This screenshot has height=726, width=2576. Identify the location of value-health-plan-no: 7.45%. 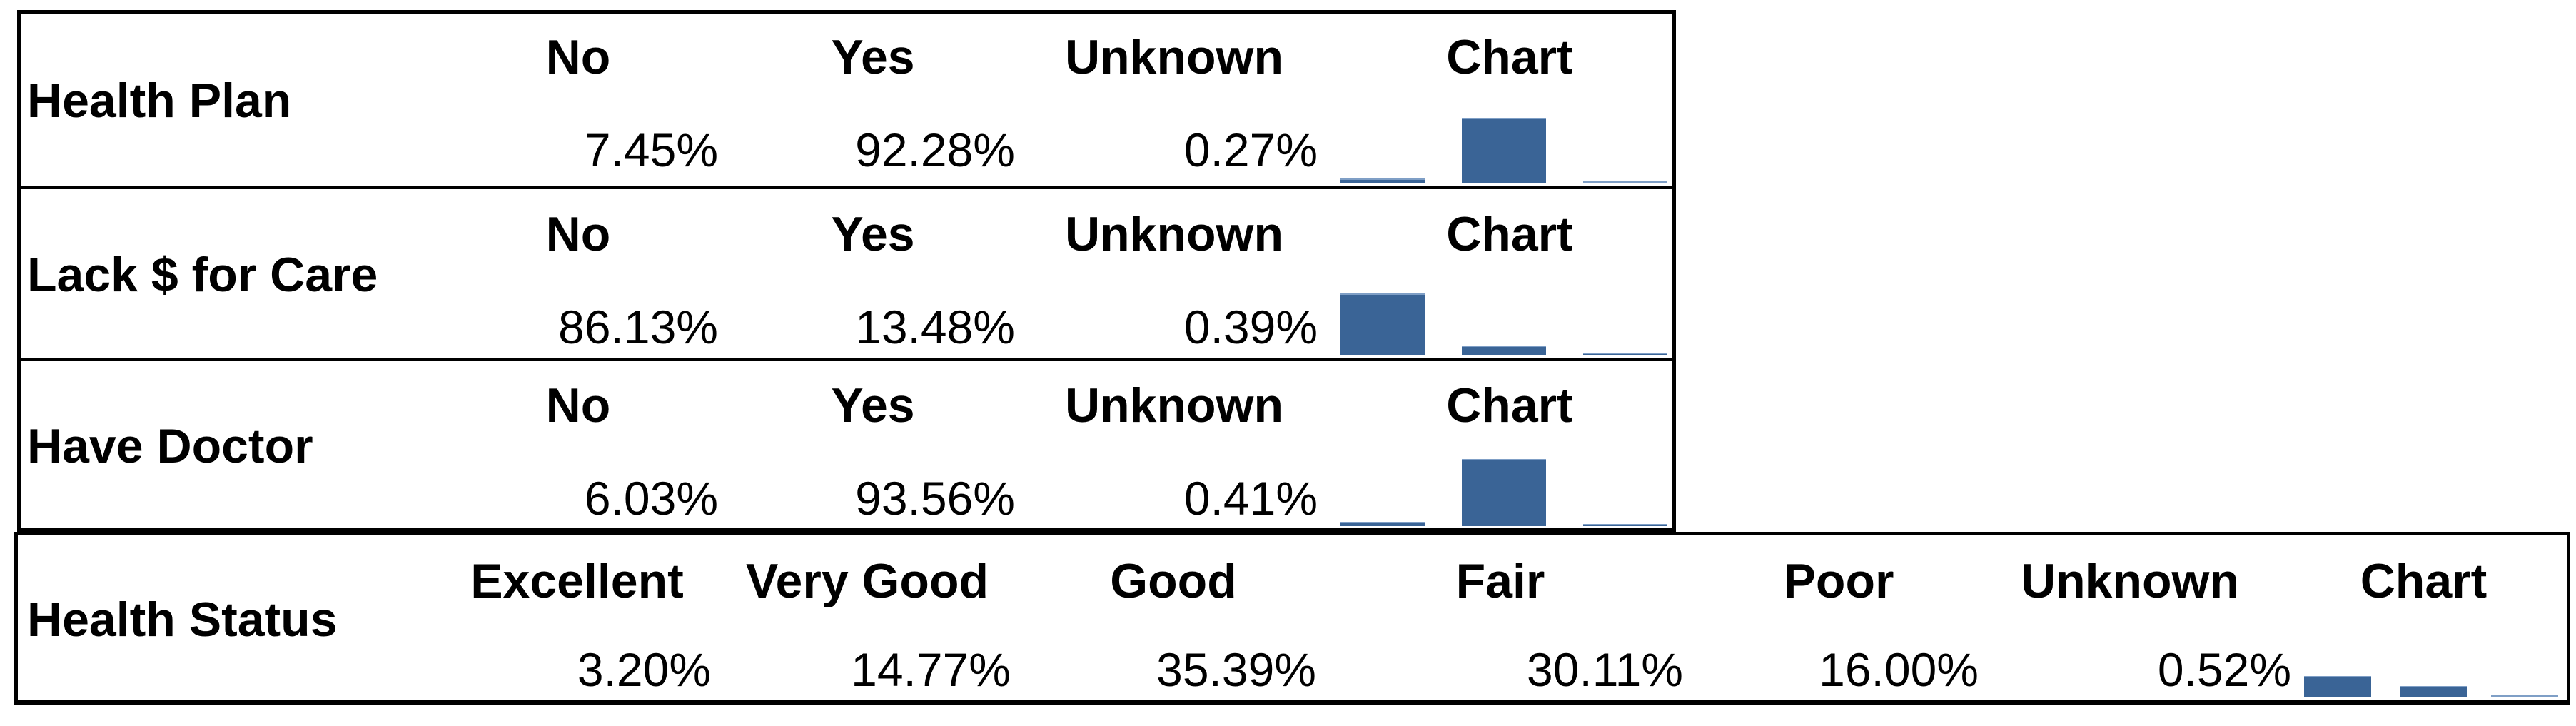
(651, 149).